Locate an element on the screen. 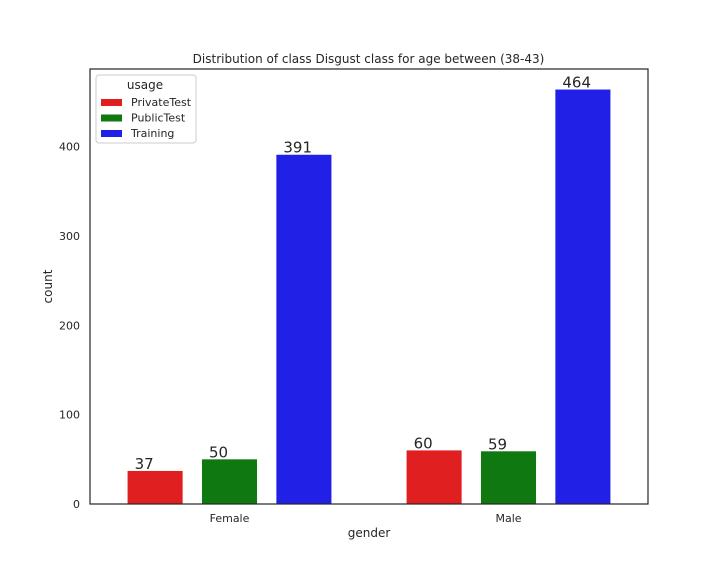  y-tick-label: 100 is located at coordinates (69, 415).